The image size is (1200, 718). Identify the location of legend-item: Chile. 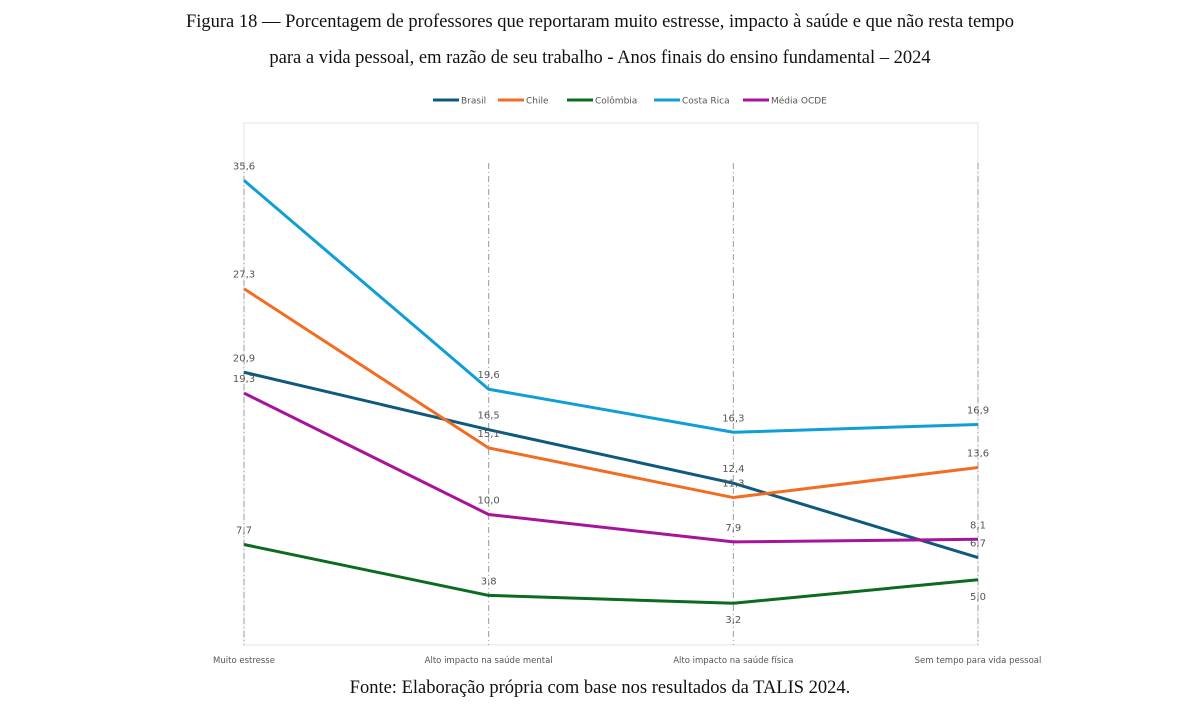
(523, 102).